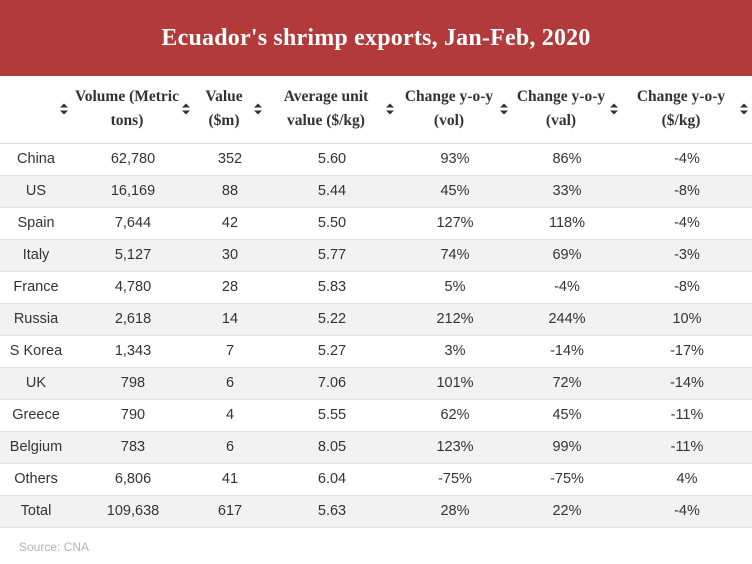  Describe the element at coordinates (332, 511) in the screenshot. I see `table-cell: 5.63` at that location.